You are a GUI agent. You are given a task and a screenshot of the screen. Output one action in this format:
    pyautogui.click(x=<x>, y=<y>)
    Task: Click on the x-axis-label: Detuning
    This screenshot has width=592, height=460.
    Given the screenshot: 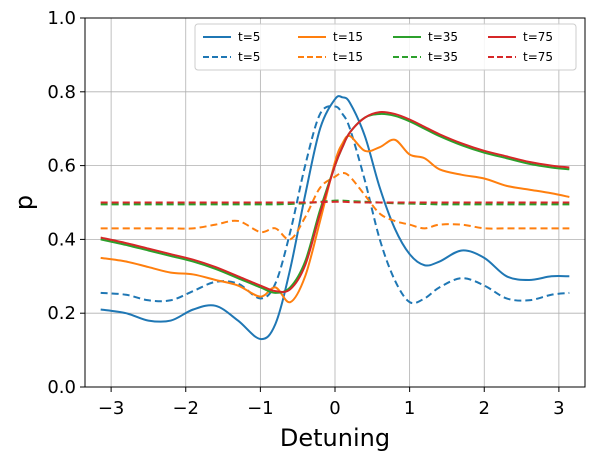 What is the action you would take?
    pyautogui.click(x=335, y=438)
    